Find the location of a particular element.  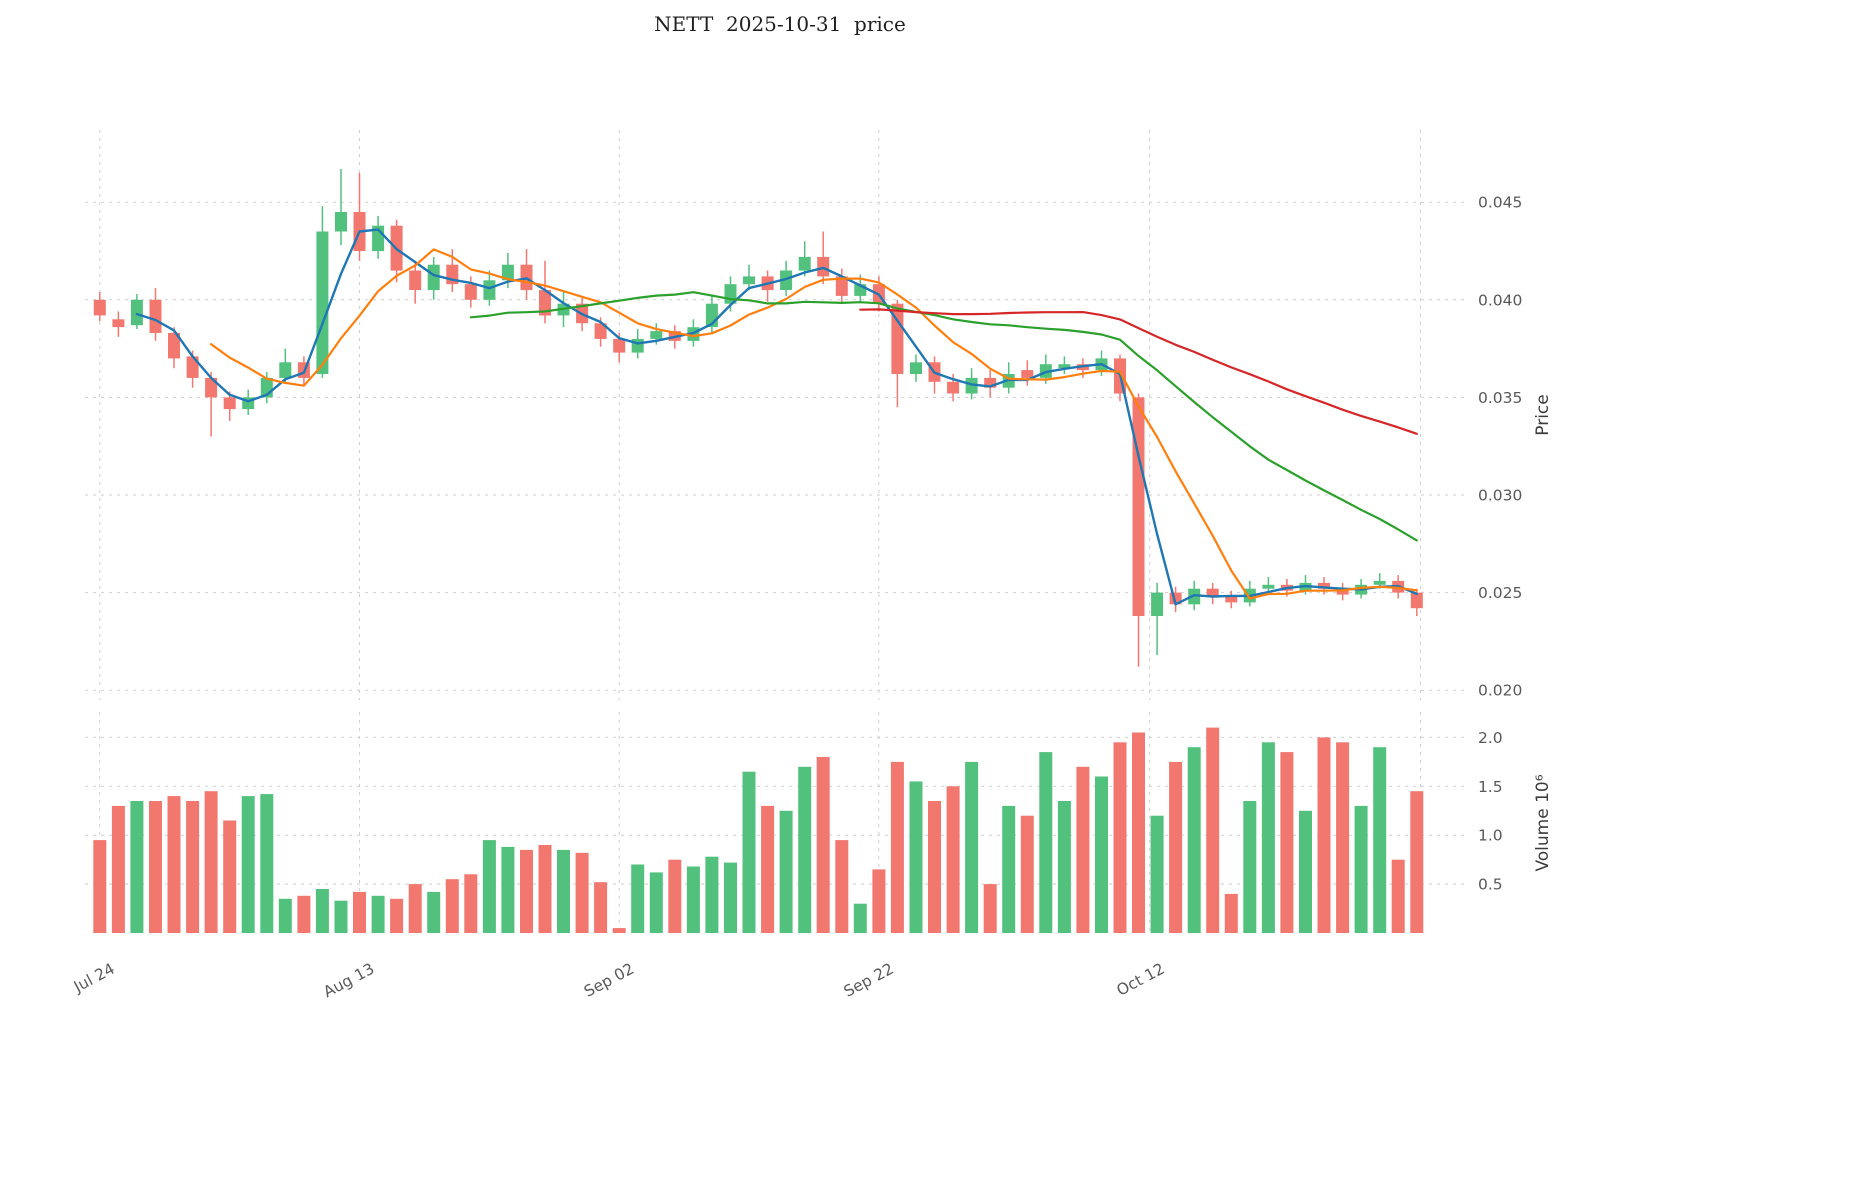

volume-axis-label: Volume 10⁶ is located at coordinates (1543, 822).